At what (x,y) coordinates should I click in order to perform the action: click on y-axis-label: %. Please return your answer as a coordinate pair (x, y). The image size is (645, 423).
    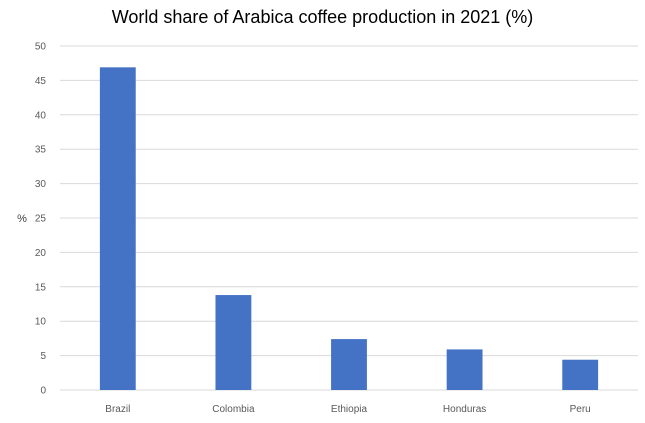
    Looking at the image, I should click on (22, 219).